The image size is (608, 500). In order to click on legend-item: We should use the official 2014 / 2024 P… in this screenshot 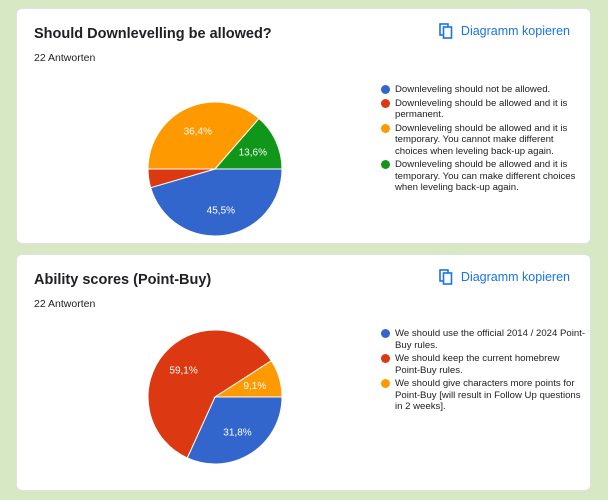, I will do `click(483, 339)`.